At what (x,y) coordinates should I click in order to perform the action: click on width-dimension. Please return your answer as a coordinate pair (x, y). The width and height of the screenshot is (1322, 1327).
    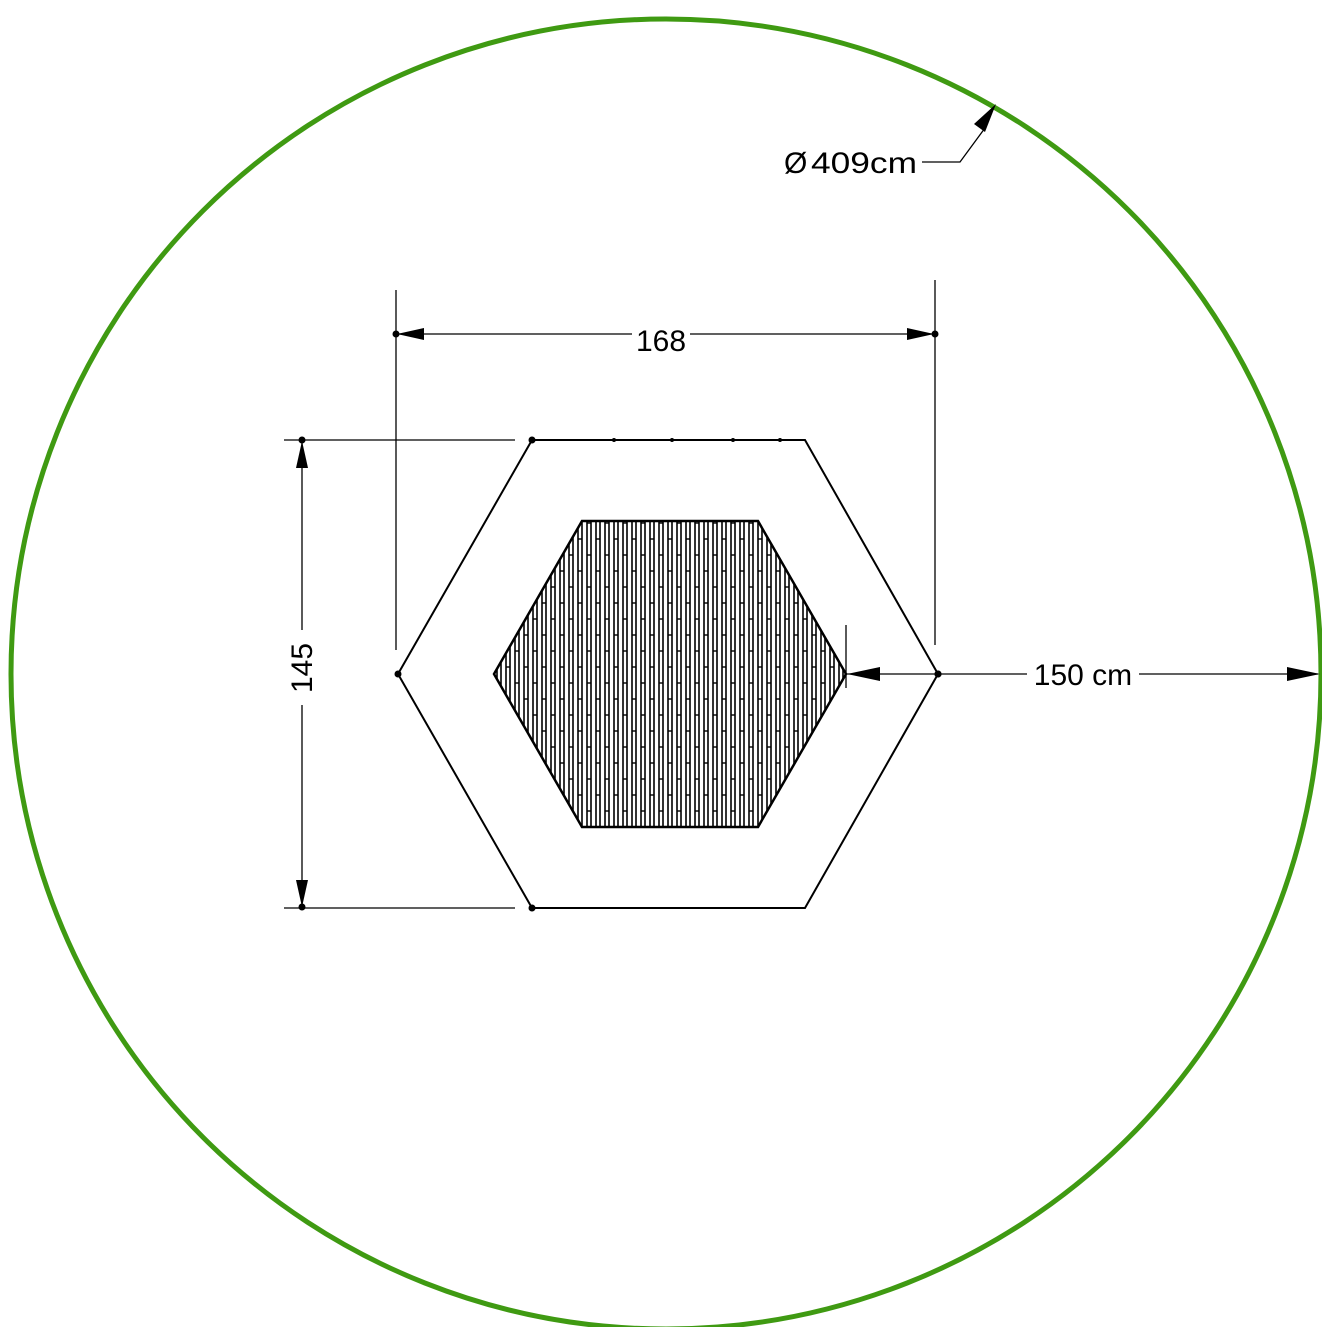
    Looking at the image, I should click on (665, 465).